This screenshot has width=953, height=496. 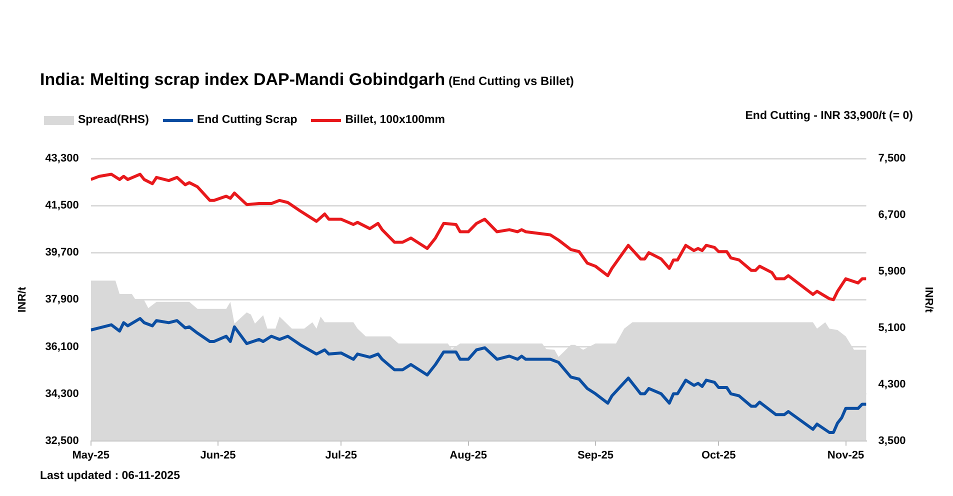 What do you see at coordinates (928, 299) in the screenshot?
I see `y2-axis-title: INR/t` at bounding box center [928, 299].